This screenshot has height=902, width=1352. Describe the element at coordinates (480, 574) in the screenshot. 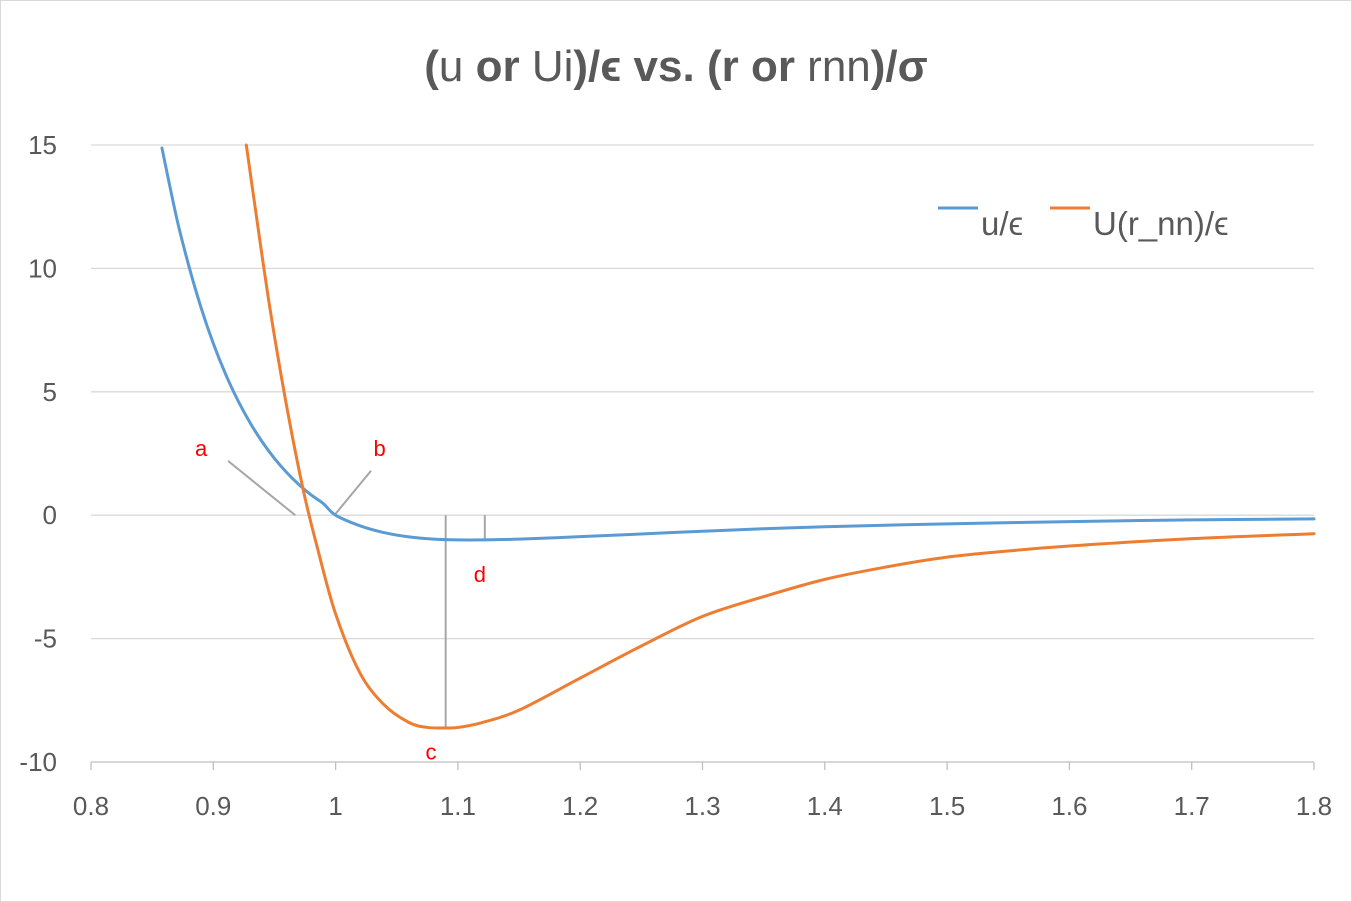

I see `annotation-label-d: d` at that location.